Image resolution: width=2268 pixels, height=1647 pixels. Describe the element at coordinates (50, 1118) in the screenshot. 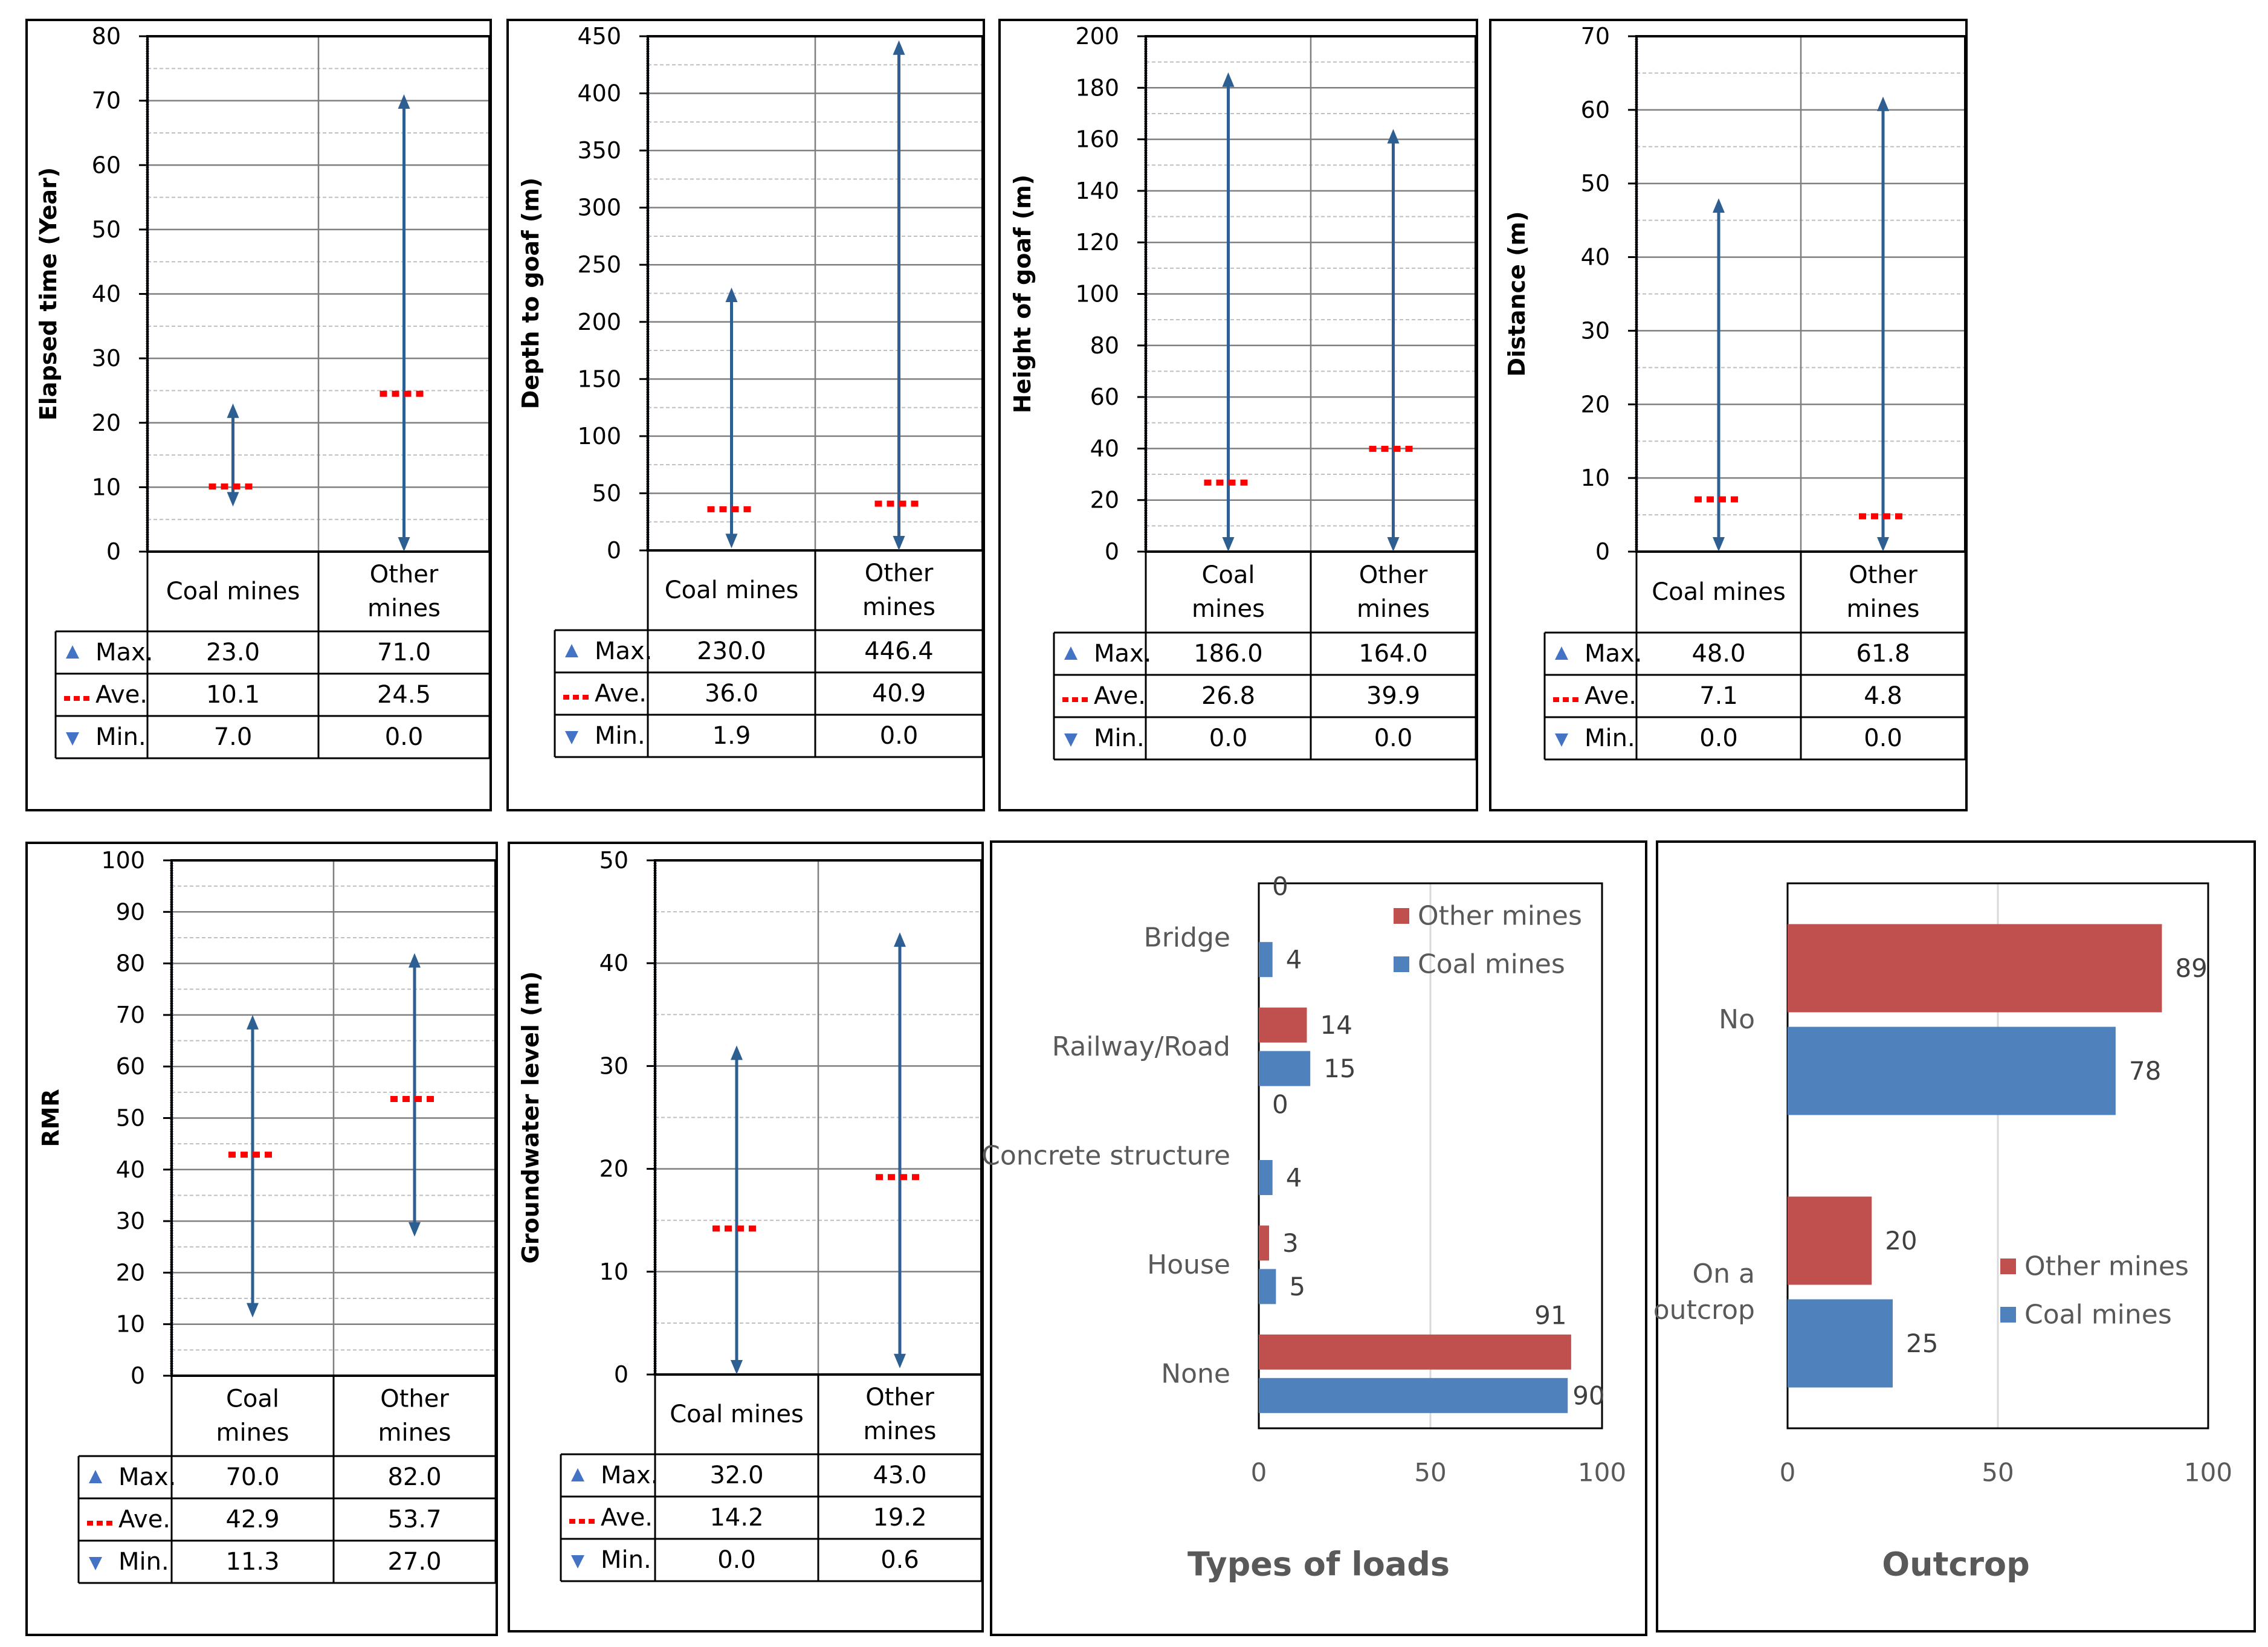

I see `y-axis-label: RMR` at that location.